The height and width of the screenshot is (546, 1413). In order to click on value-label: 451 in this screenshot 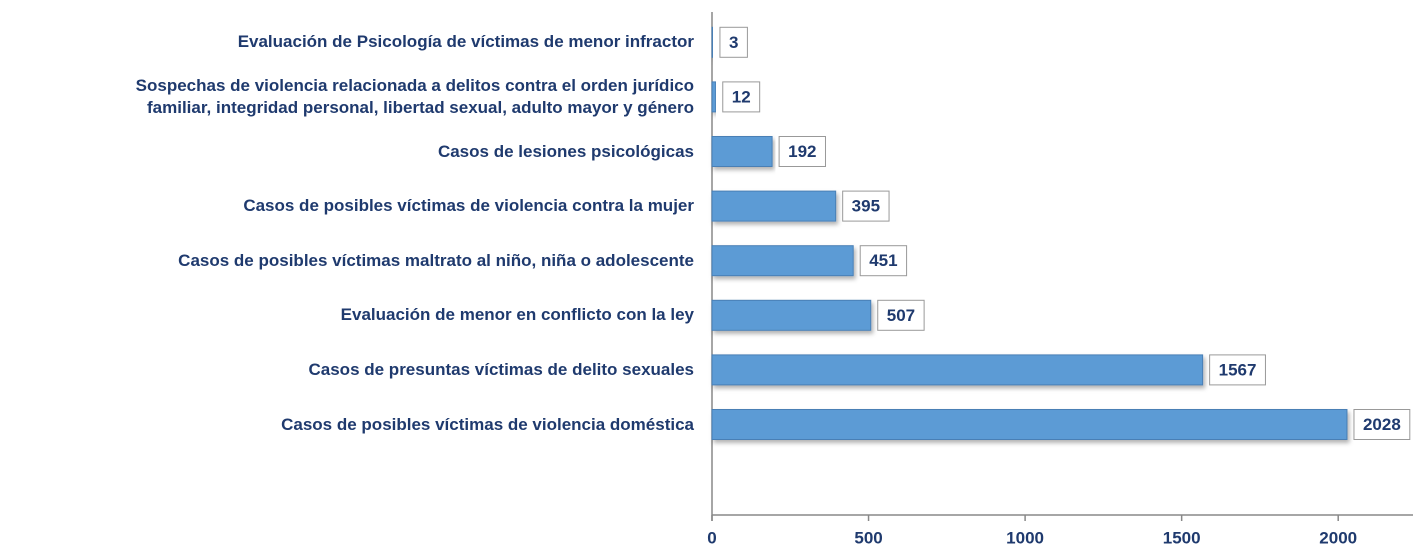, I will do `click(883, 260)`.